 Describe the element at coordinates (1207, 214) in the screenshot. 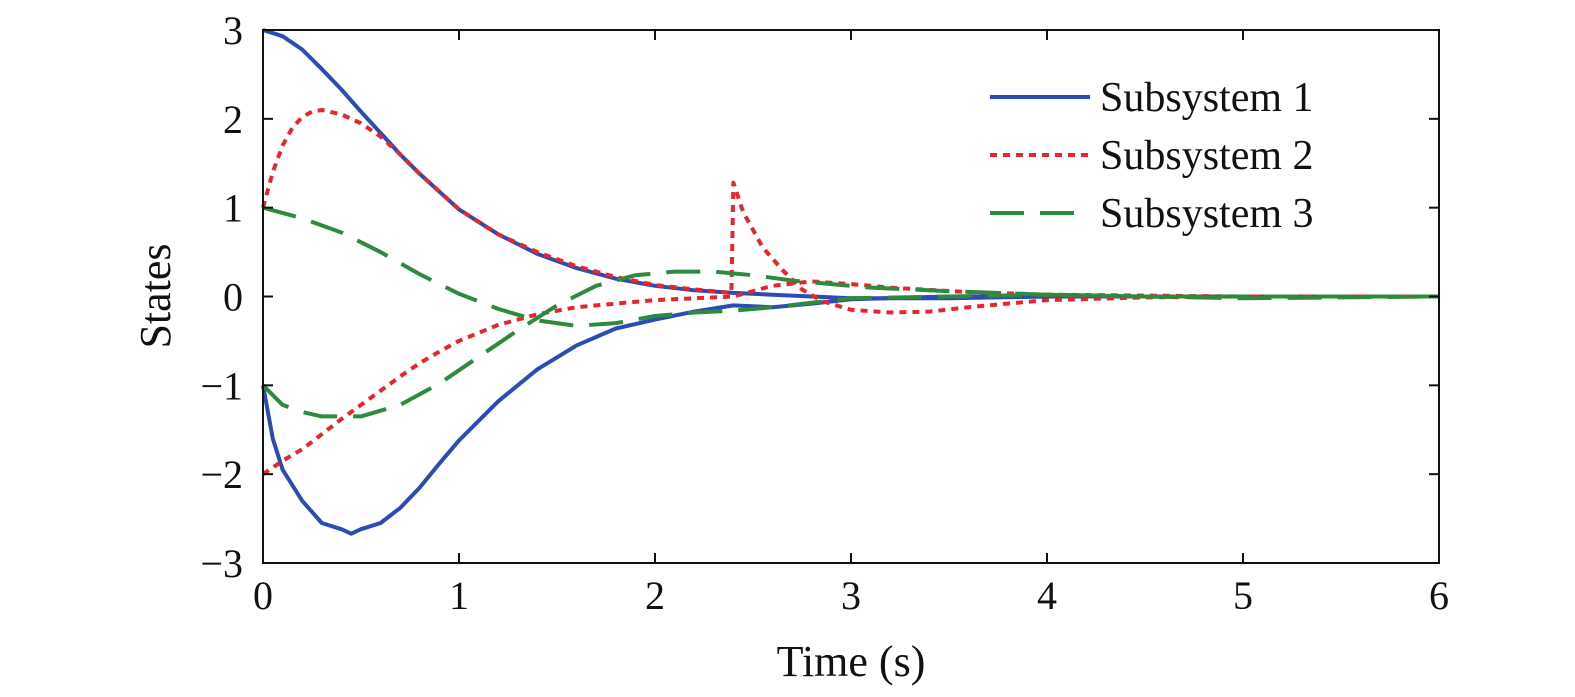

I see `legend-label-subsystem-3: Subsystem 3` at that location.